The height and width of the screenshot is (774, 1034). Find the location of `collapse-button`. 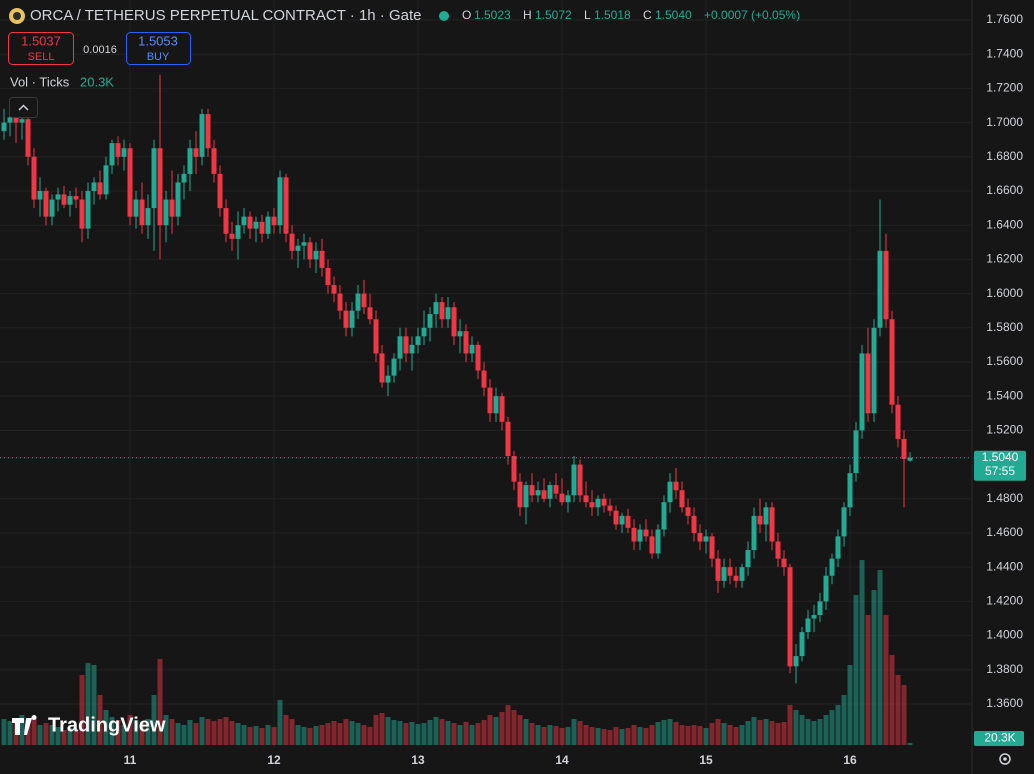

collapse-button is located at coordinates (23, 107).